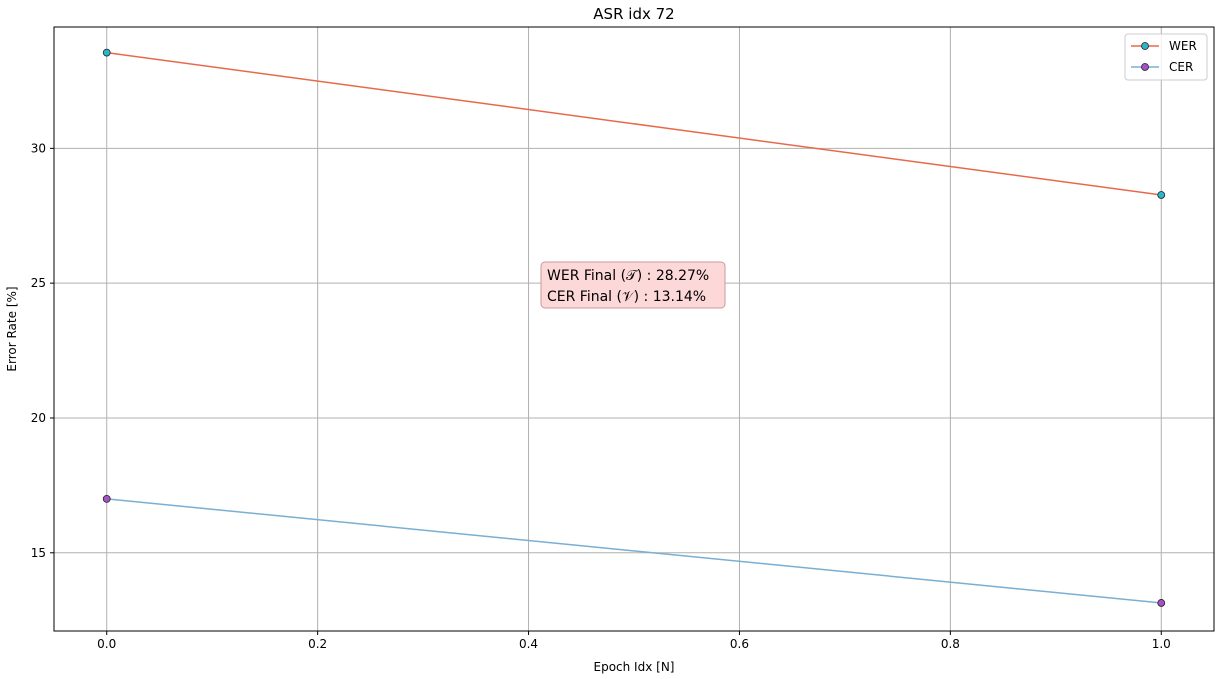 Image resolution: width=1219 pixels, height=679 pixels. What do you see at coordinates (739, 644) in the screenshot?
I see `x-tick-label: 0.6` at bounding box center [739, 644].